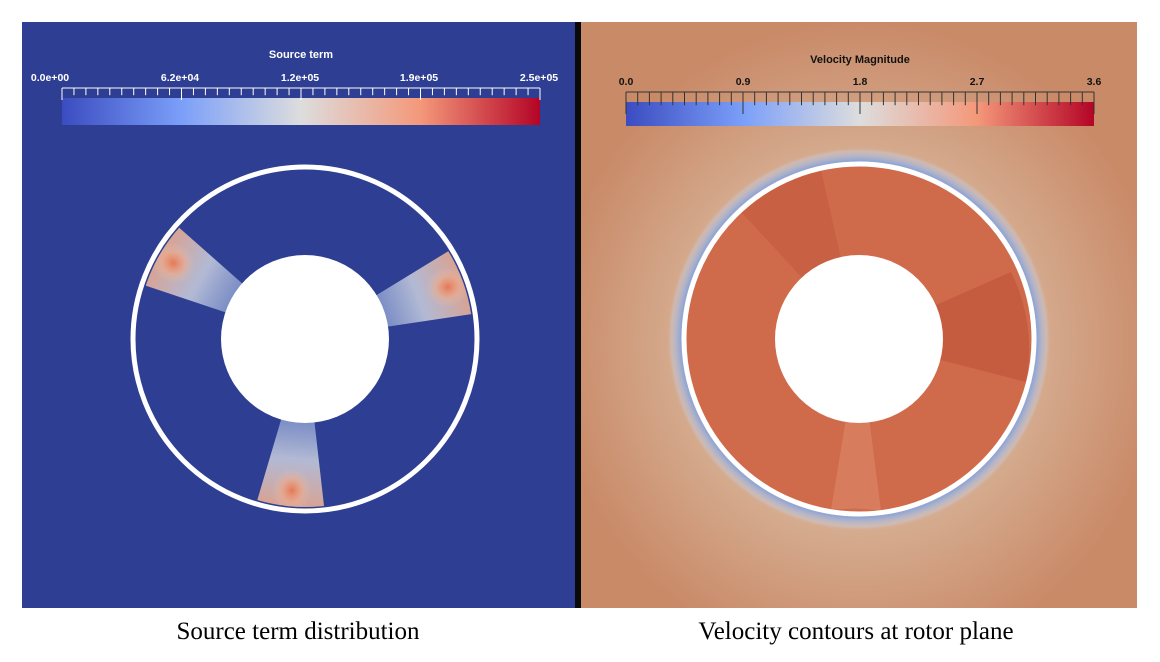 This screenshot has width=1160, height=662. Describe the element at coordinates (626, 82) in the screenshot. I see `tick-label: 0.0` at that location.